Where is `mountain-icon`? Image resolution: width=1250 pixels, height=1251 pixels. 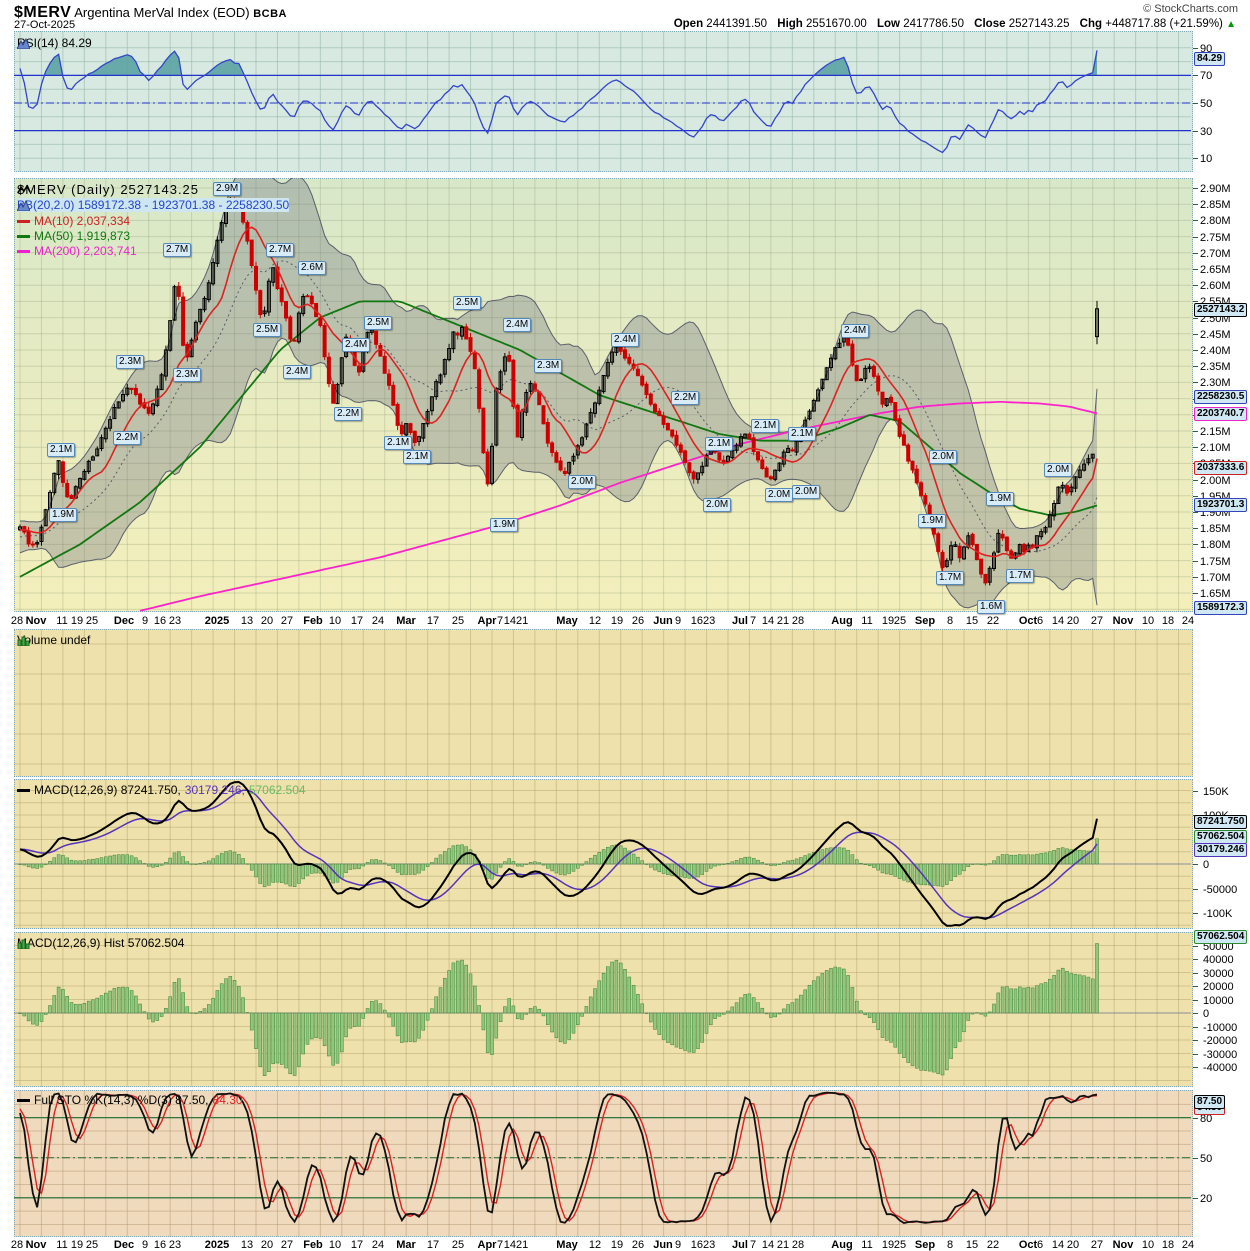 mountain-icon is located at coordinates (23, 205).